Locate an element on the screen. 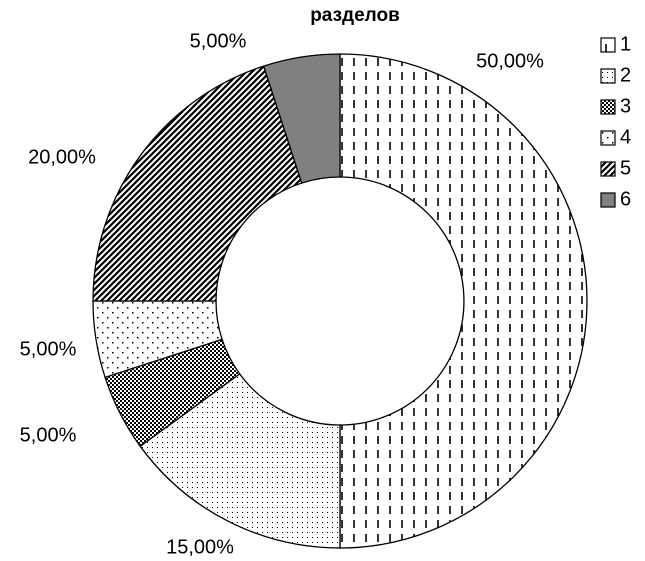 The image size is (645, 561). data-label: 15,00% is located at coordinates (200, 547).